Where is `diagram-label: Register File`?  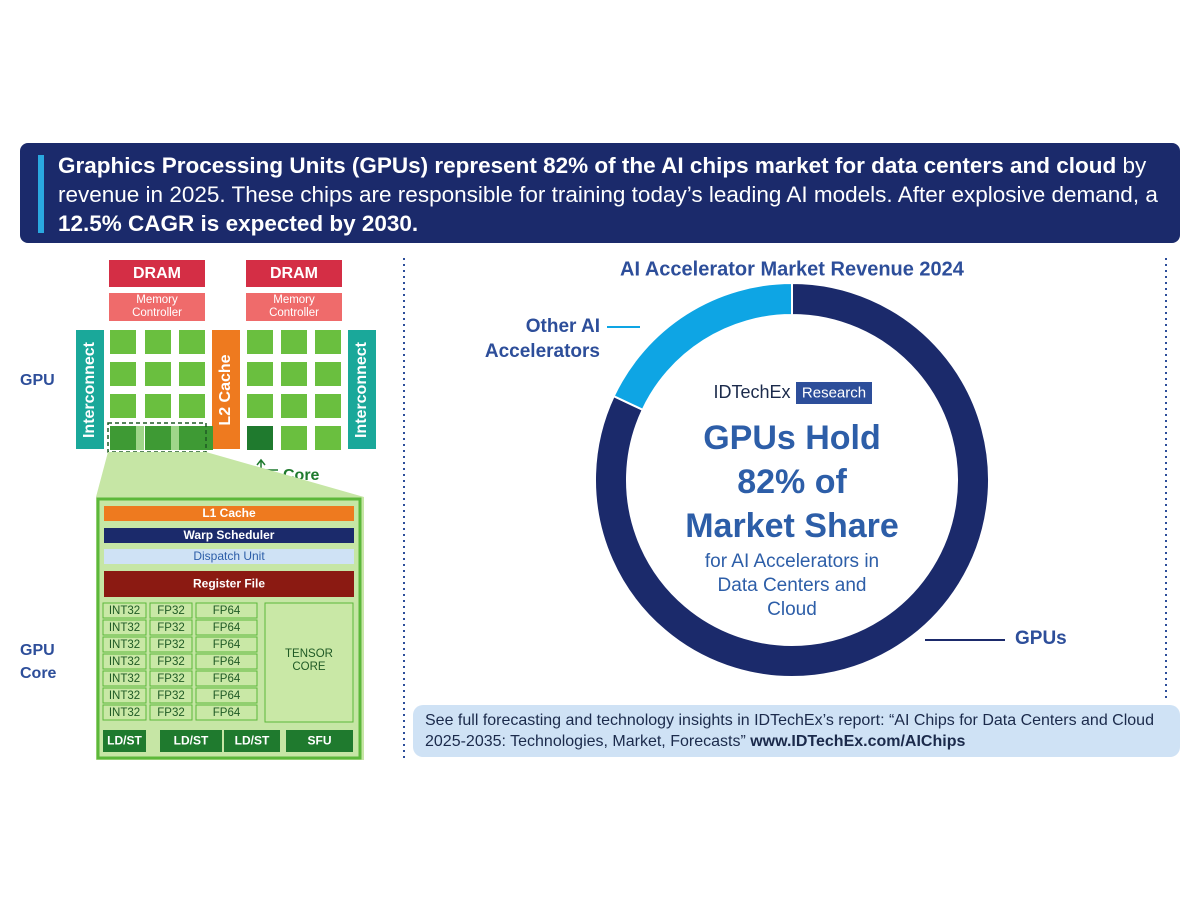
diagram-label: Register File is located at coordinates (229, 584).